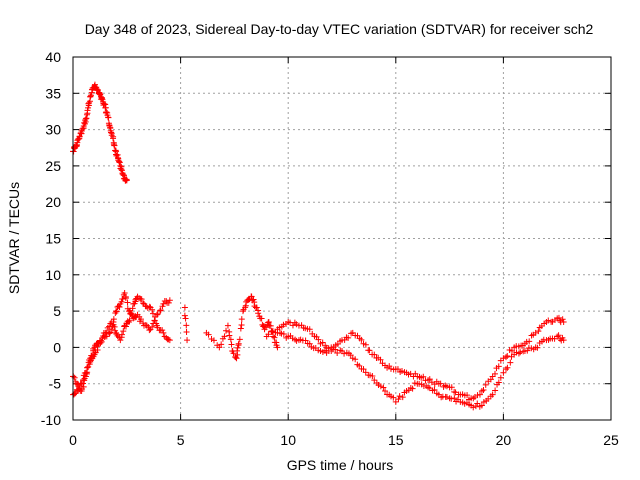  What do you see at coordinates (57, 347) in the screenshot?
I see `y-tick-label: 0` at bounding box center [57, 347].